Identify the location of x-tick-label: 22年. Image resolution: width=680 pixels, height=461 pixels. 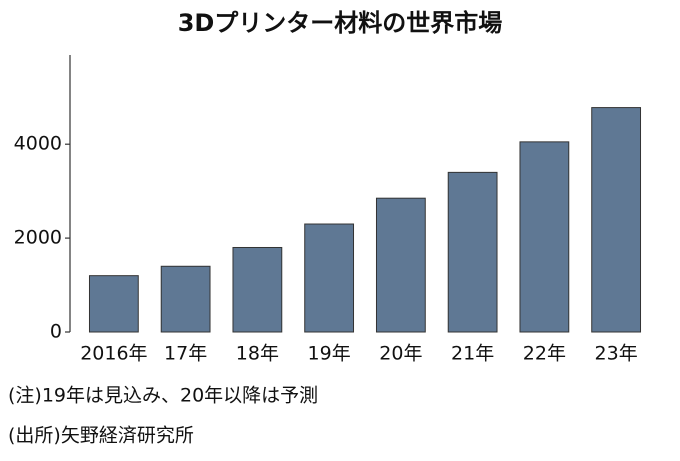
(544, 354).